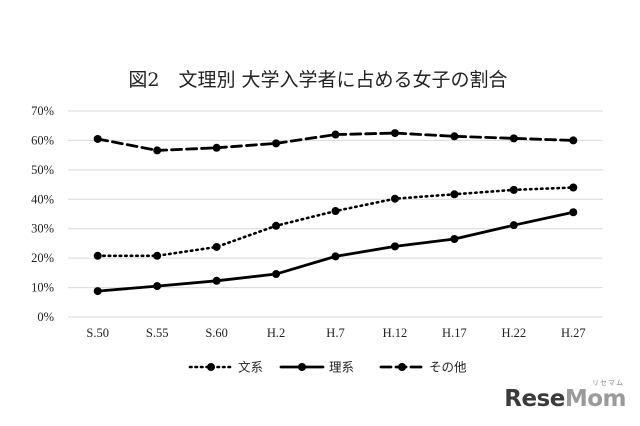 Image resolution: width=640 pixels, height=426 pixels. What do you see at coordinates (216, 333) in the screenshot?
I see `x-tick-label: S.60` at bounding box center [216, 333].